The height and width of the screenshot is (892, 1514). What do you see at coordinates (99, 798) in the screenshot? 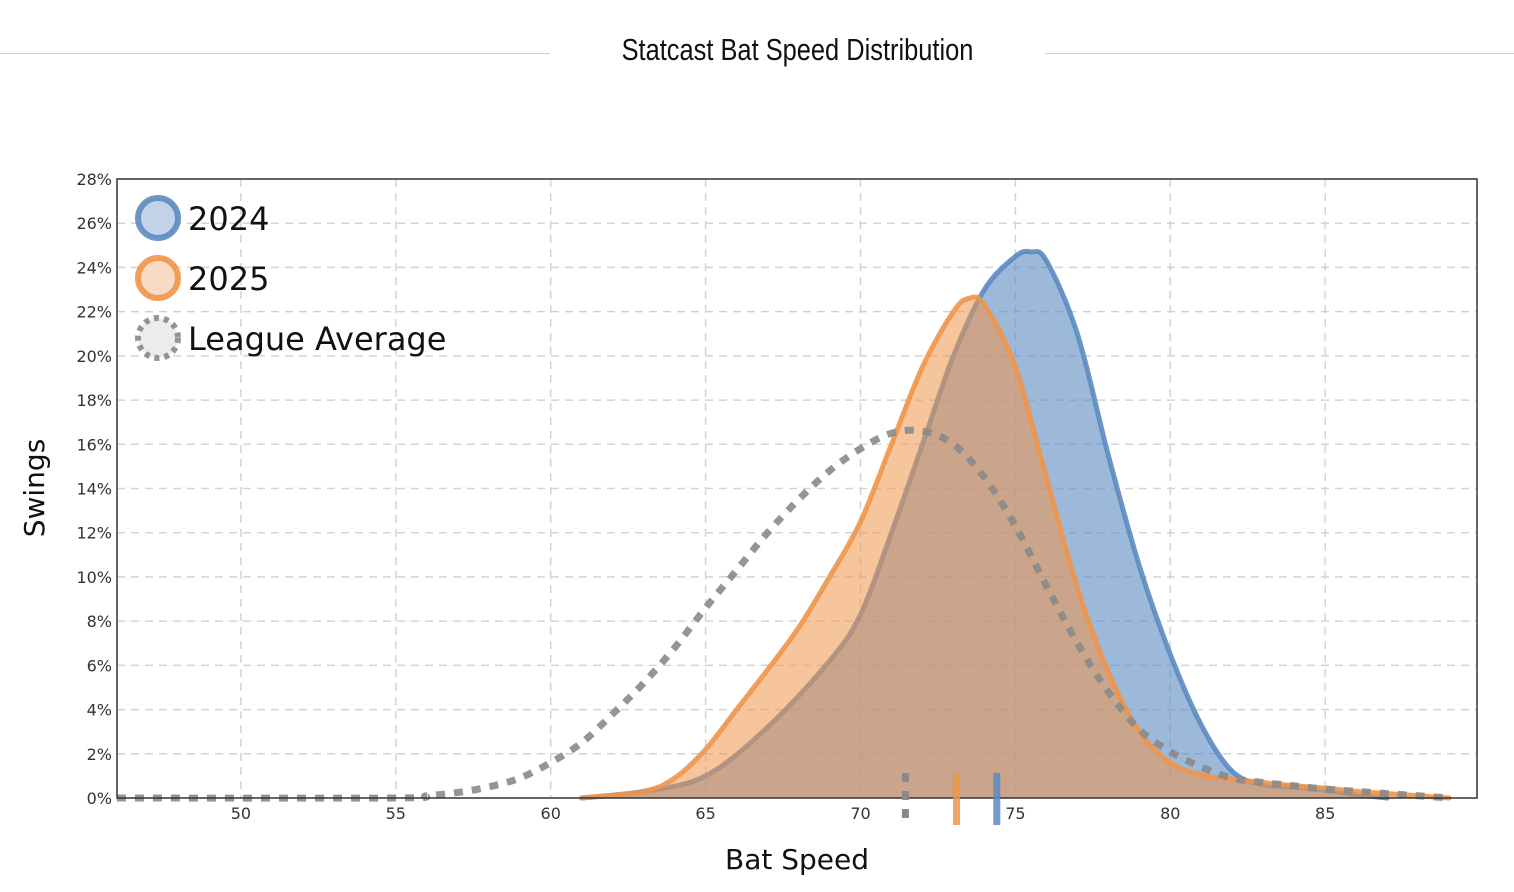
I see `y-tick-label: 0%` at bounding box center [99, 798].